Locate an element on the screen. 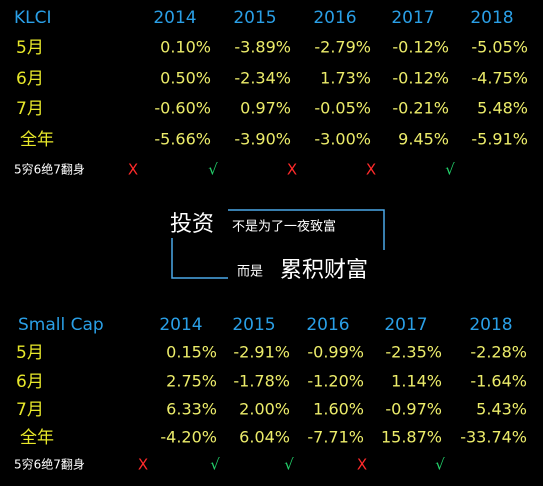 The image size is (543, 486). cell-value: -2.91% is located at coordinates (261, 352).